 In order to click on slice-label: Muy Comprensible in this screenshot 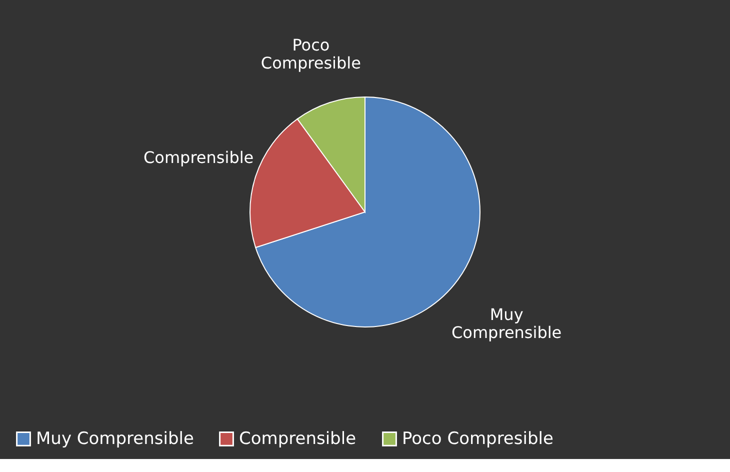, I will do `click(507, 323)`.